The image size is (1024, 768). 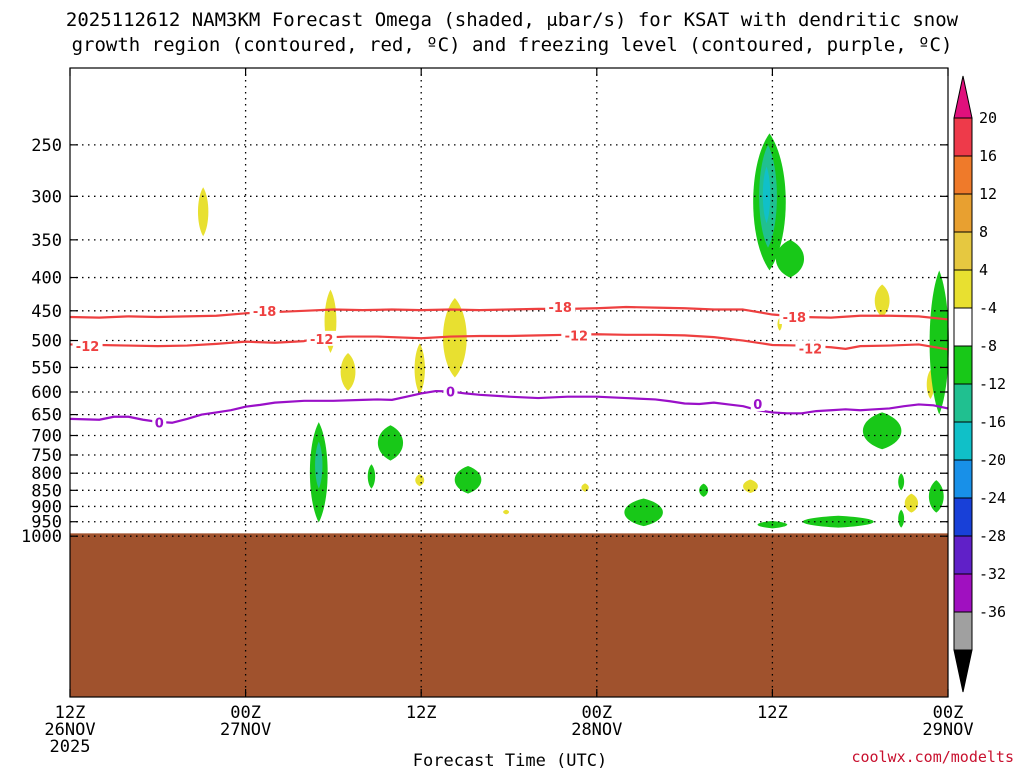 What do you see at coordinates (963, 671) in the screenshot?
I see `colorbar-bottom-arrow` at bounding box center [963, 671].